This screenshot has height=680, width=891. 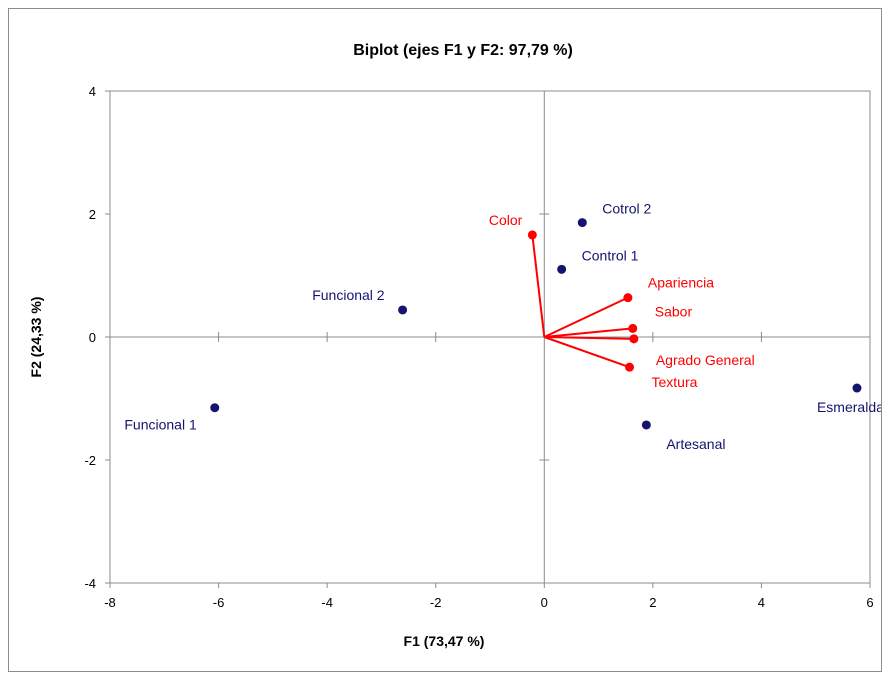 What do you see at coordinates (869, 602) in the screenshot?
I see `x-tick-label: 6` at bounding box center [869, 602].